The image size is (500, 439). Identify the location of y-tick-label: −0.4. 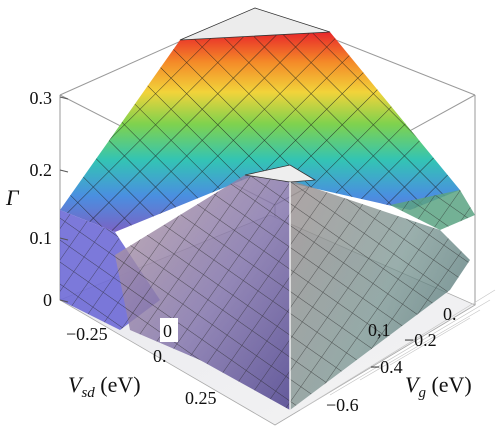
(386, 367).